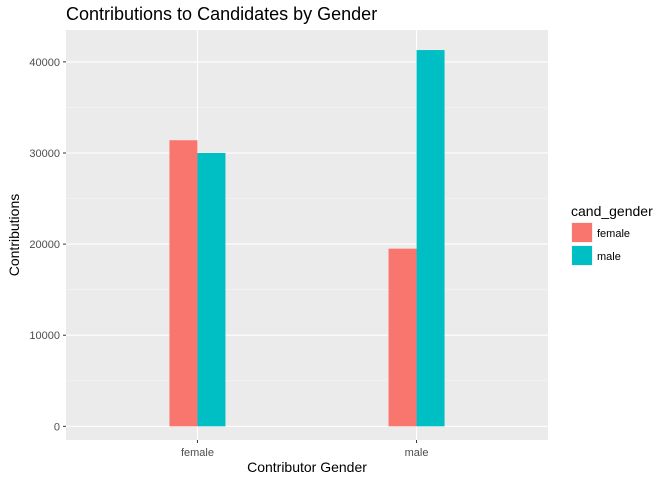 The image size is (672, 480). What do you see at coordinates (197, 453) in the screenshot?
I see `x-tick-label: female` at bounding box center [197, 453].